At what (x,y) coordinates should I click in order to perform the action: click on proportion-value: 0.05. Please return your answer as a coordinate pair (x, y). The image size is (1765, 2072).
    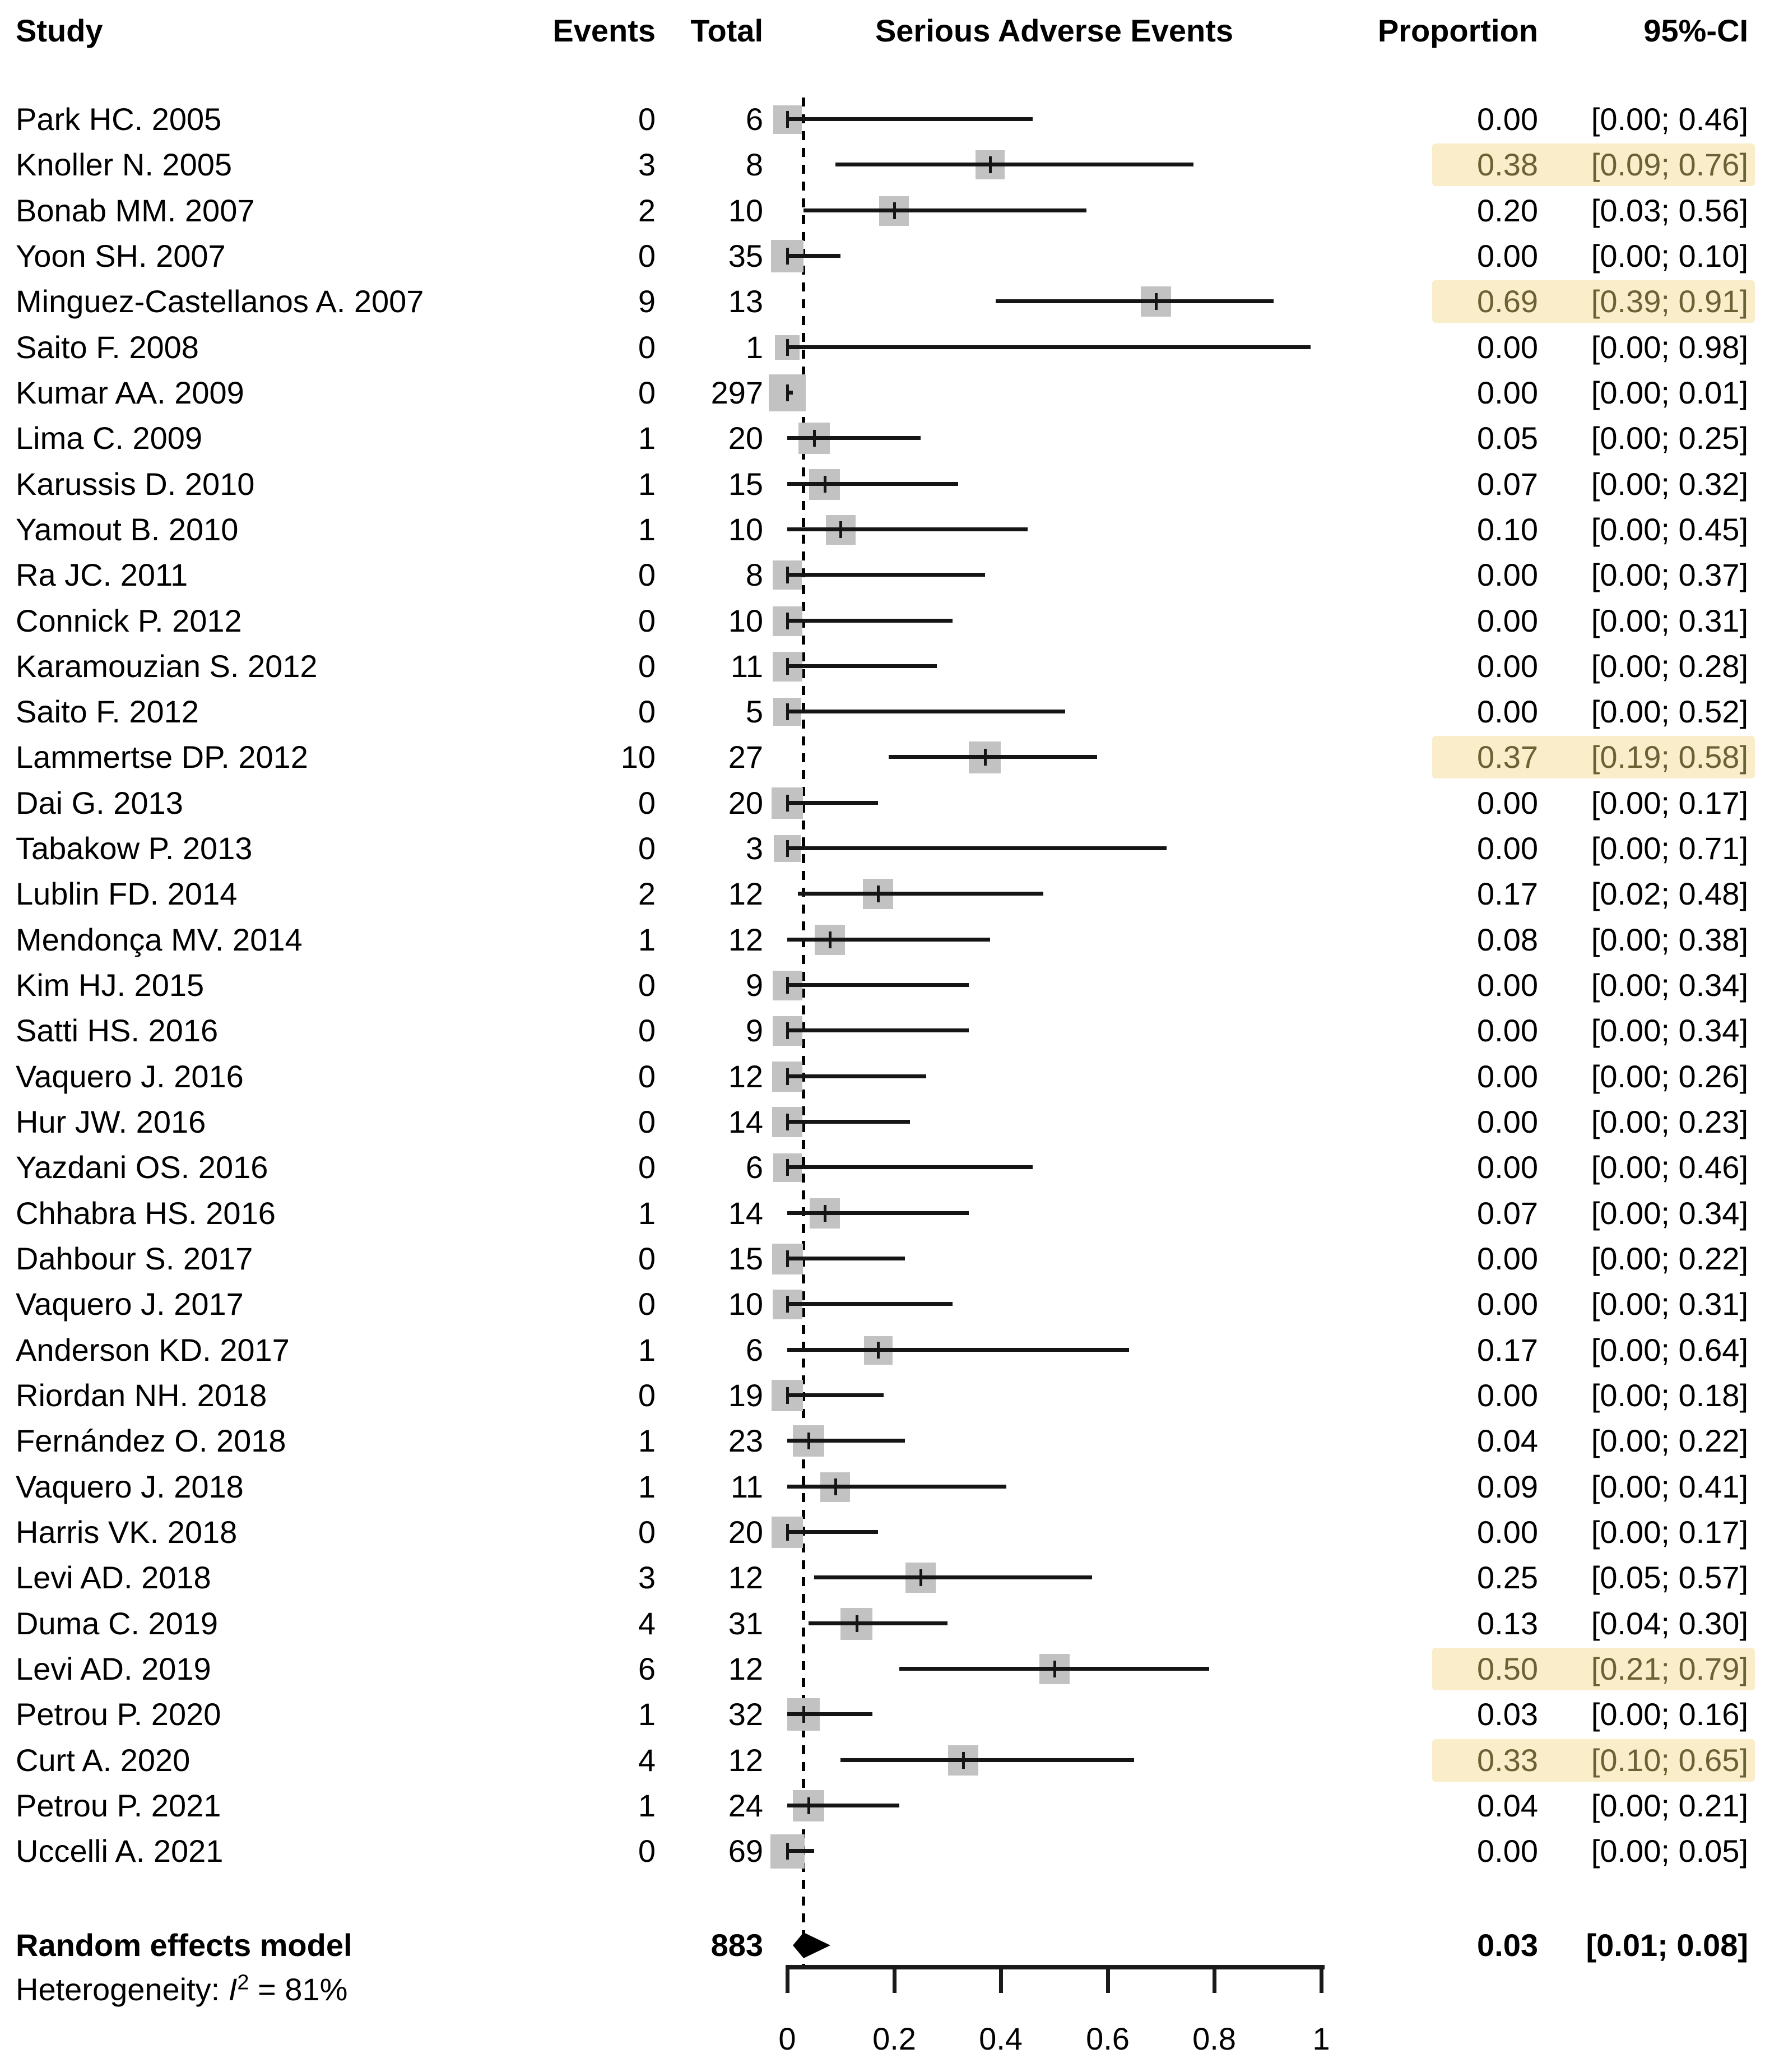
    Looking at the image, I should click on (1507, 438).